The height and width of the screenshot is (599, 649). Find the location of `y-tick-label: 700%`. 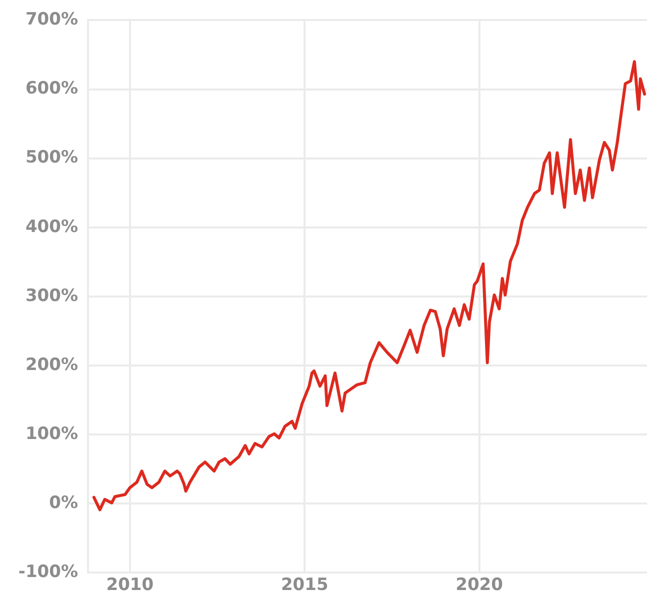

y-tick-label: 700% is located at coordinates (51, 20).